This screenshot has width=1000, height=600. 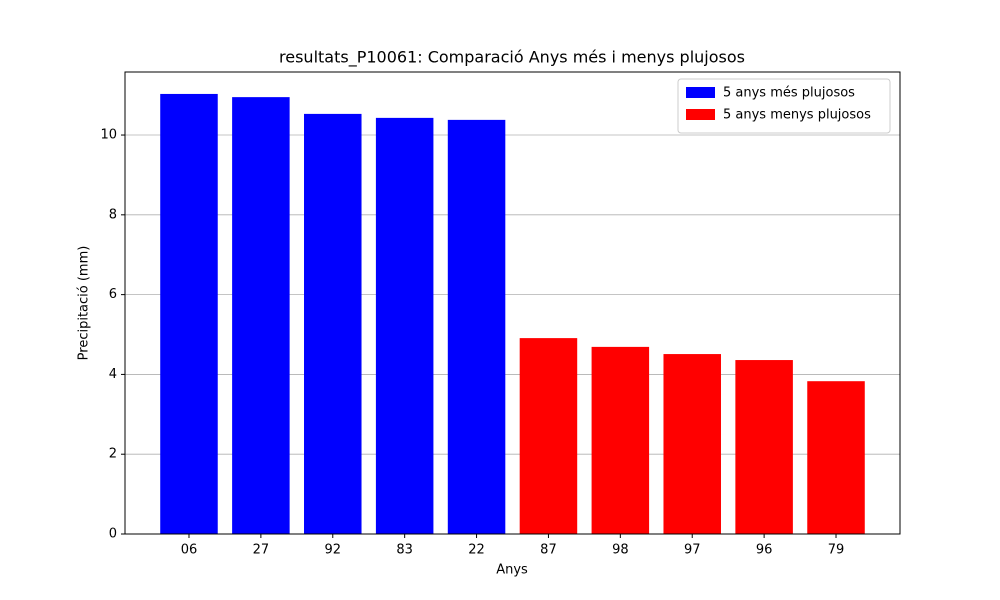 I want to click on y-tick-label: 4, so click(x=113, y=374).